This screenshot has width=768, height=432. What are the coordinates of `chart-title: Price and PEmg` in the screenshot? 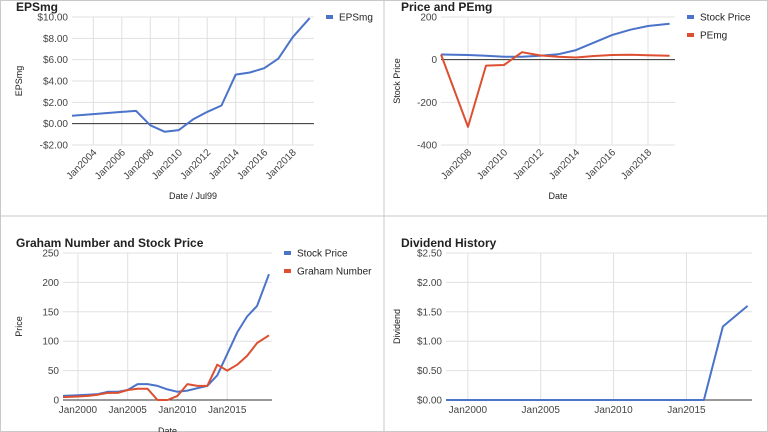 It's located at (446, 7).